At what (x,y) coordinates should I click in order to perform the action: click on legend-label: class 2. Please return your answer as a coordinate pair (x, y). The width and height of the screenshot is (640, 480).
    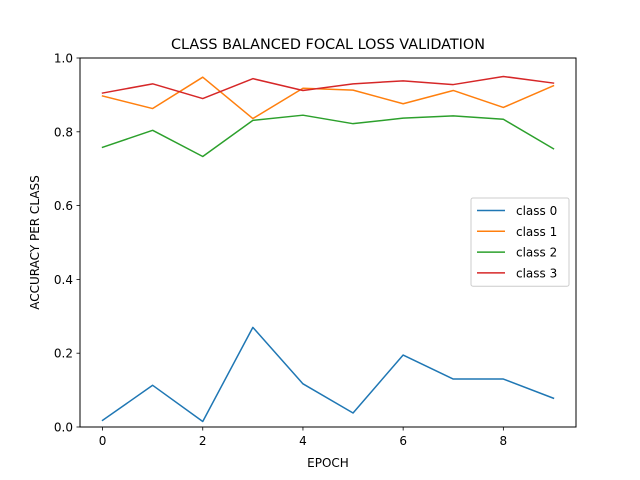
    Looking at the image, I should click on (536, 253).